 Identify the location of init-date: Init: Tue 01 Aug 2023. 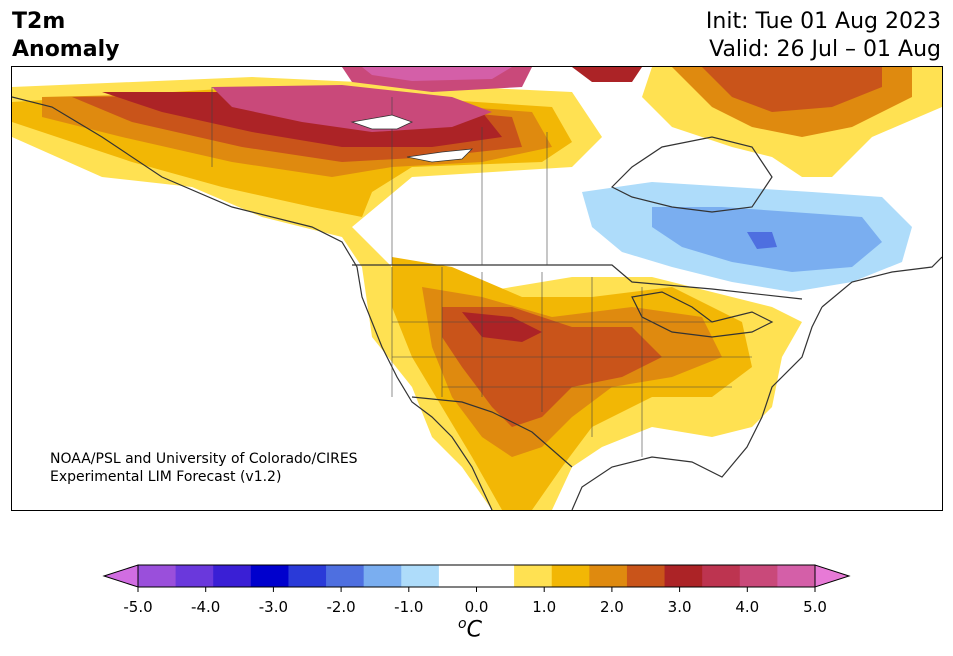
(823, 21).